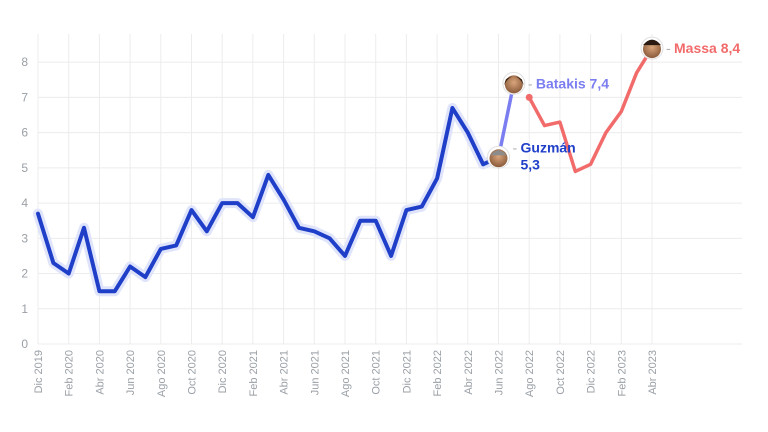 The image size is (768, 432). I want to click on y-tick-label: 4, so click(24, 203).